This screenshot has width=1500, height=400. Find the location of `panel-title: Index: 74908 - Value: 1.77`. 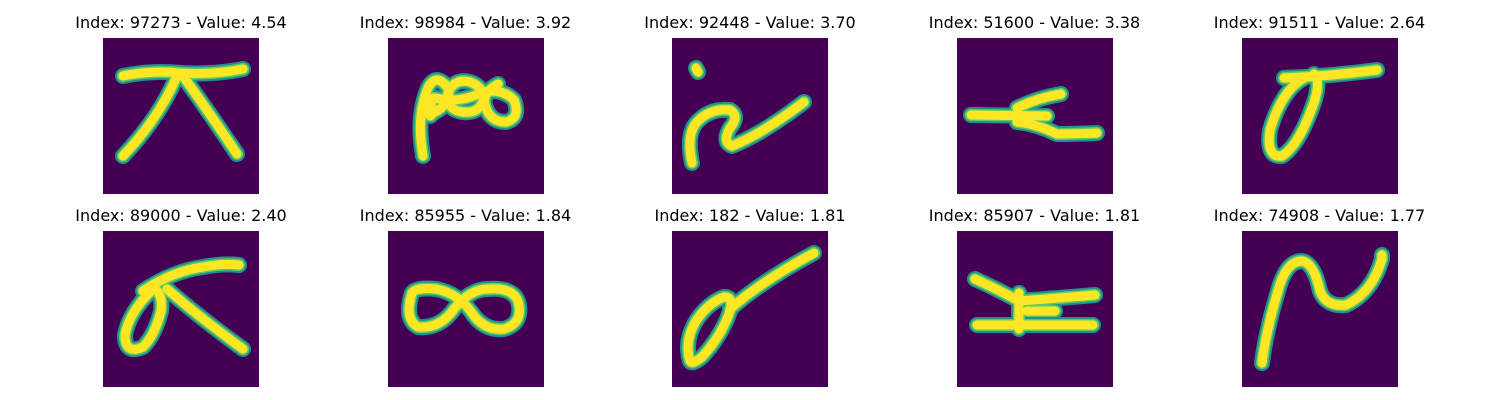

panel-title: Index: 74908 - Value: 1.77 is located at coordinates (1319, 215).